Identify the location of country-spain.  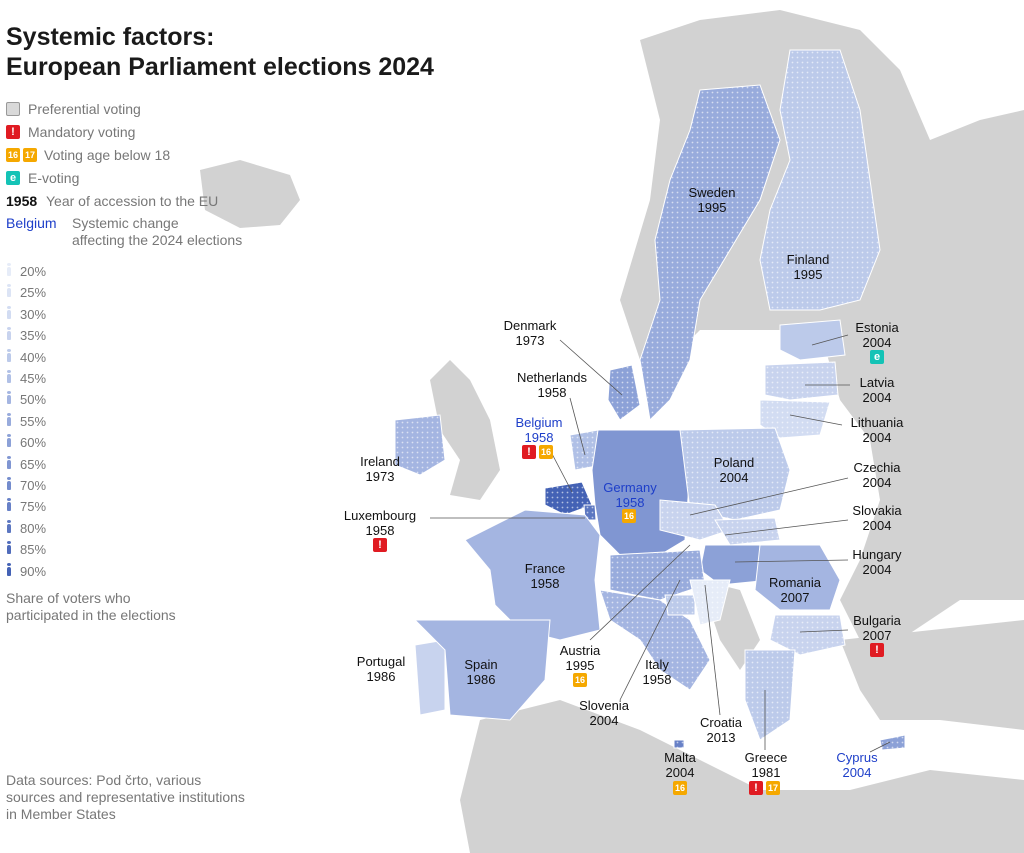
(482, 670).